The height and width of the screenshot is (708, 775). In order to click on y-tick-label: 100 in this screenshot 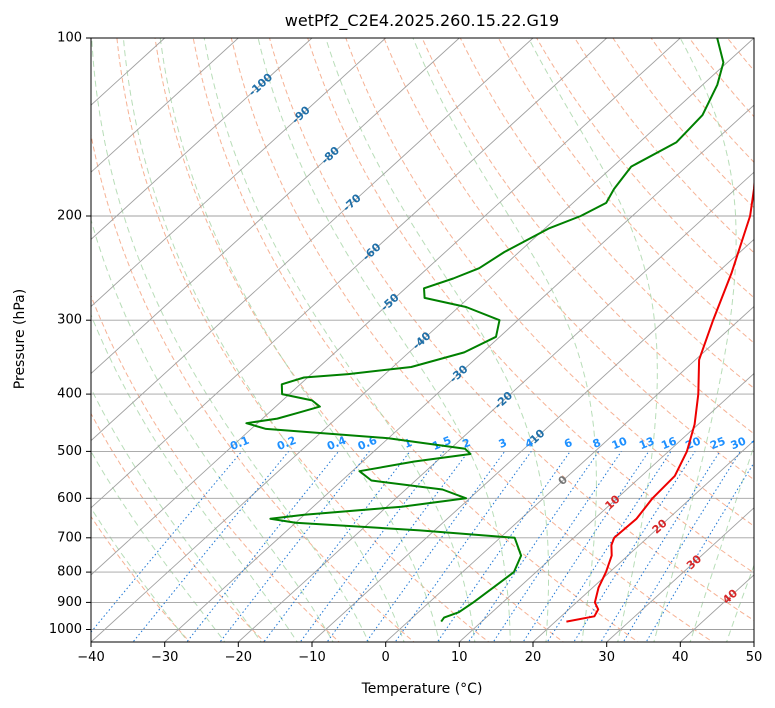, I will do `click(69, 38)`.